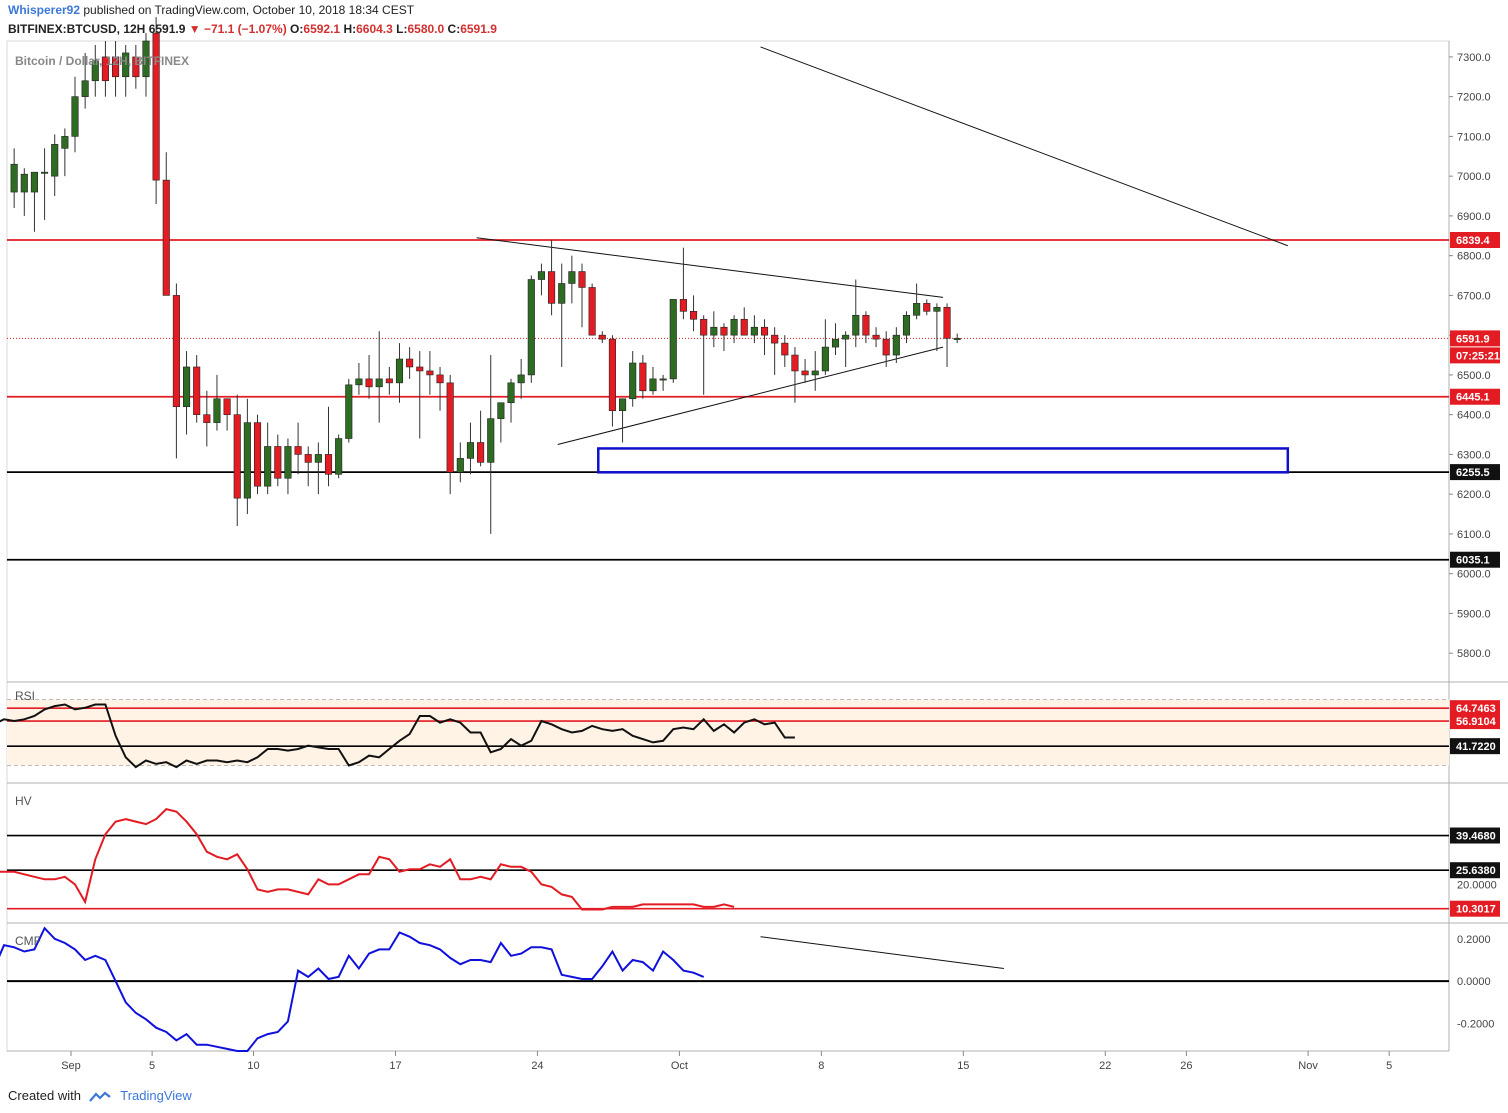 This screenshot has height=1113, width=1508. Describe the element at coordinates (1474, 495) in the screenshot. I see `price-tick-label: 6200.0` at that location.